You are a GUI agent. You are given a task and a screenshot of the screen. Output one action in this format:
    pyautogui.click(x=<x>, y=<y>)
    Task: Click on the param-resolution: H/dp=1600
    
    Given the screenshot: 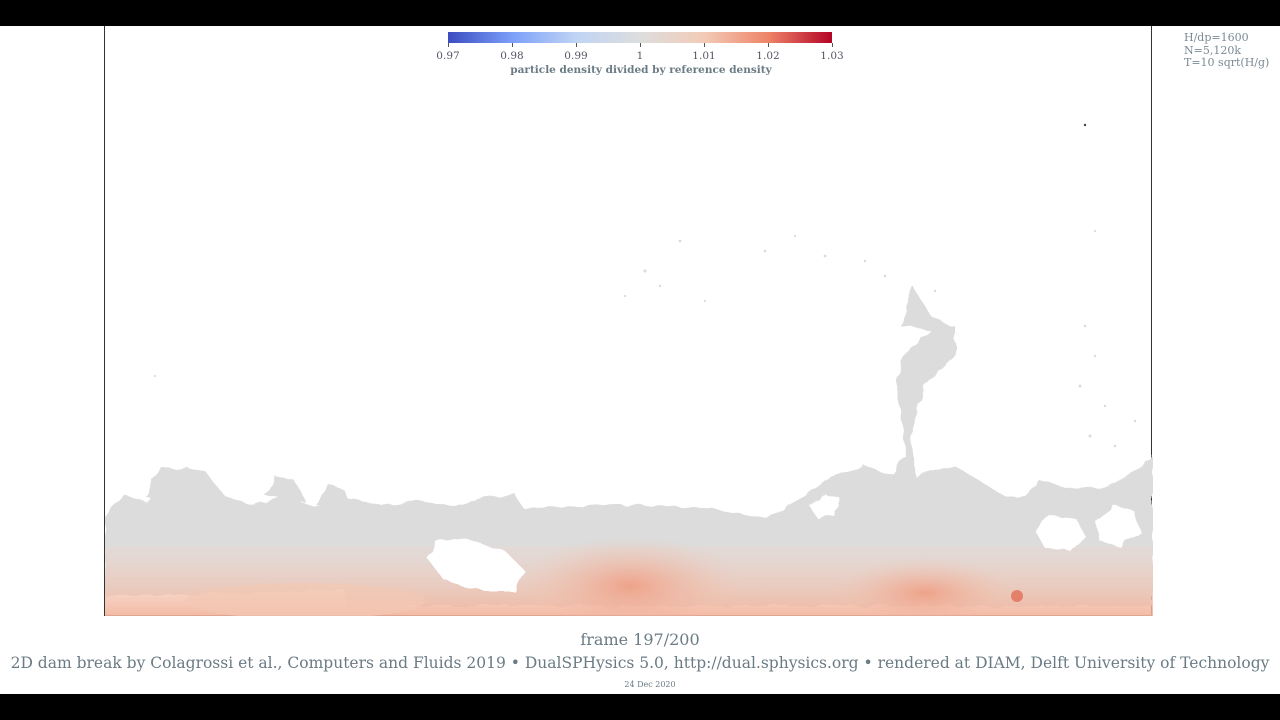 What is the action you would take?
    pyautogui.click(x=1216, y=37)
    